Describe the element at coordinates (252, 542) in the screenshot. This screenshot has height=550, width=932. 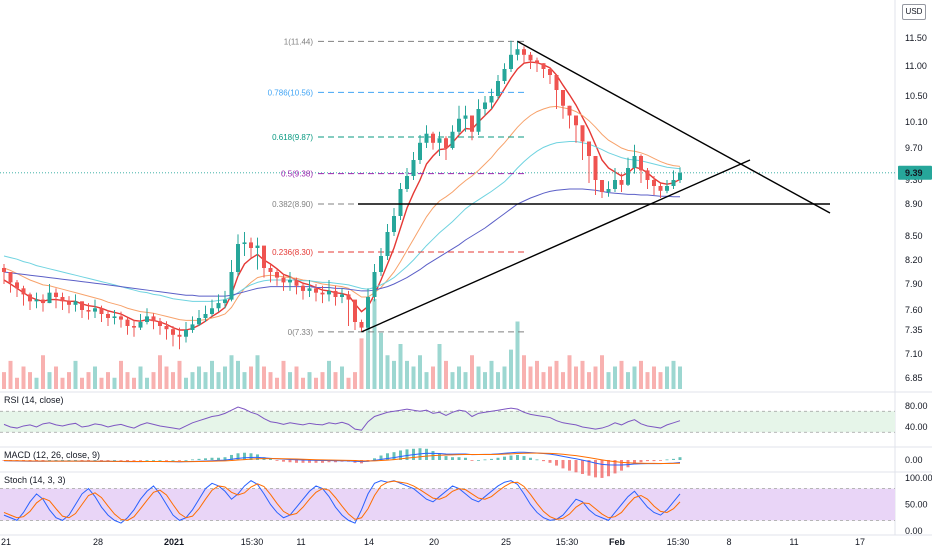
I see `time-tick-label: 15:30` at that location.